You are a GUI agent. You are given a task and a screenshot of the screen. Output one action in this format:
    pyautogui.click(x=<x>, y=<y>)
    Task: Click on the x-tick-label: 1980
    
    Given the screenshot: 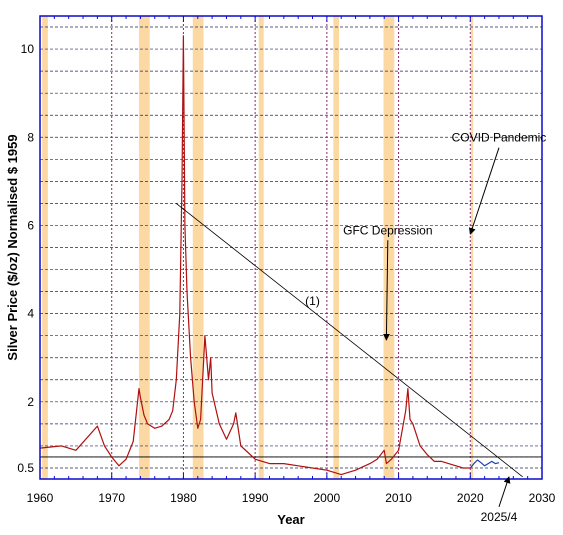 What is the action you would take?
    pyautogui.click(x=183, y=498)
    